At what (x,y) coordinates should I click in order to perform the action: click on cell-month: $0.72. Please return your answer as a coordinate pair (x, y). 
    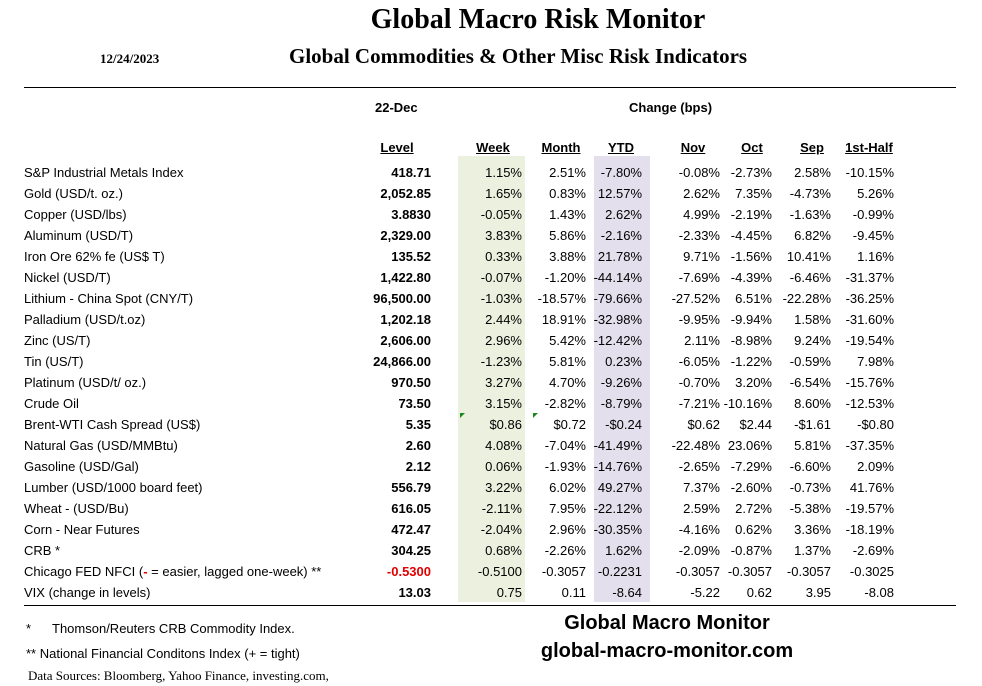
    Looking at the image, I should click on (569, 424).